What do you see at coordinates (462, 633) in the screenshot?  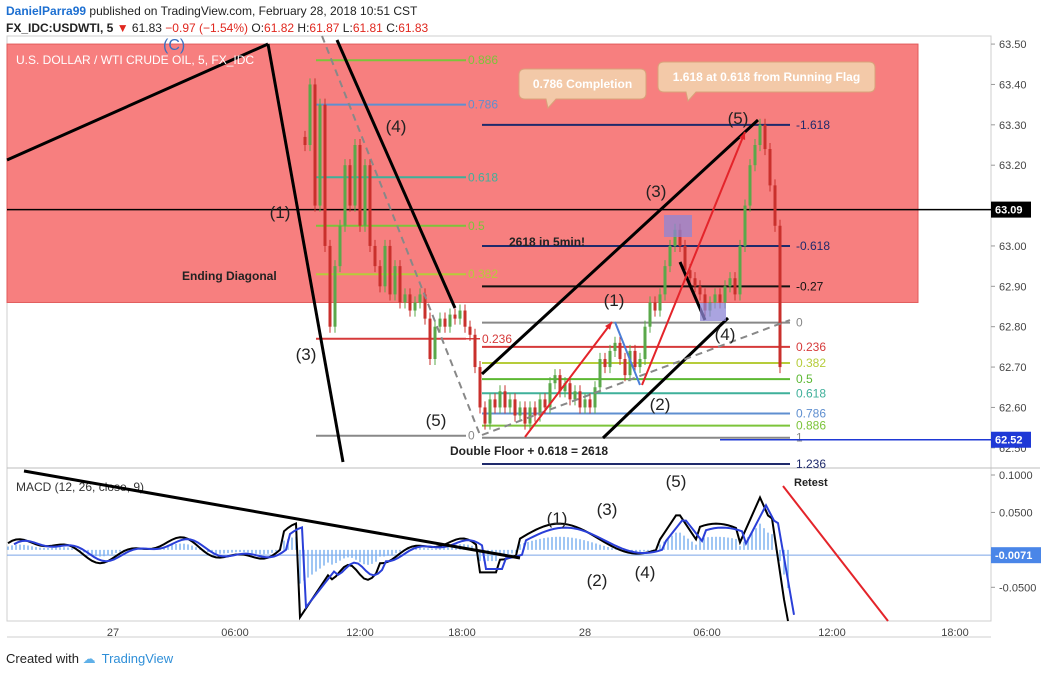 I see `time-tick-label: 18:00` at bounding box center [462, 633].